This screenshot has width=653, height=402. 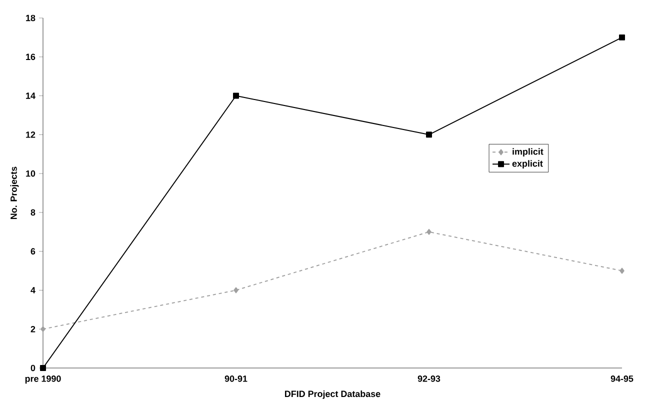 What do you see at coordinates (33, 329) in the screenshot?
I see `y-tick-label: 2` at bounding box center [33, 329].